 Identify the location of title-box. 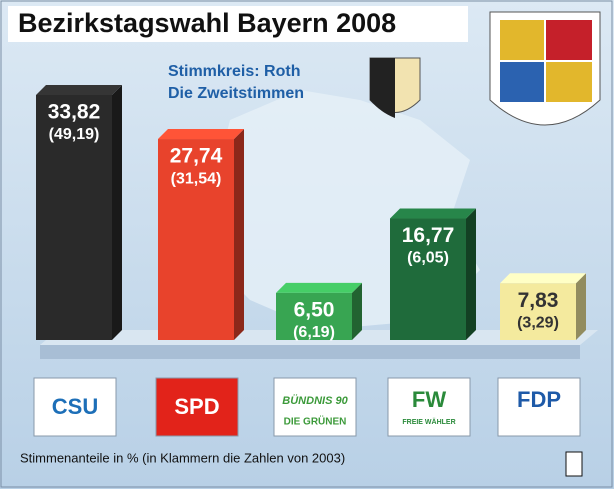
(238, 24).